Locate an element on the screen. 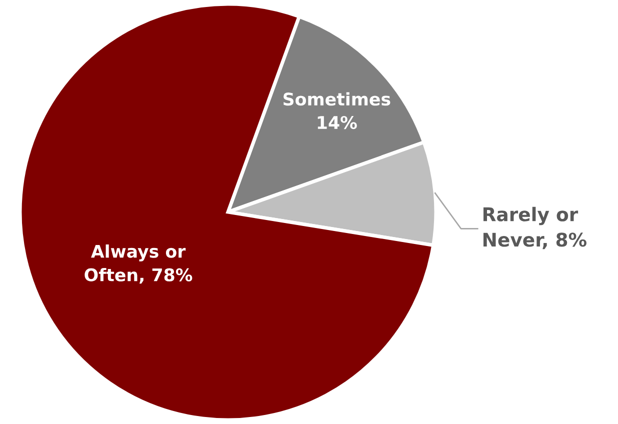  slice-label: Rarely or Never, 8% is located at coordinates (534, 228).